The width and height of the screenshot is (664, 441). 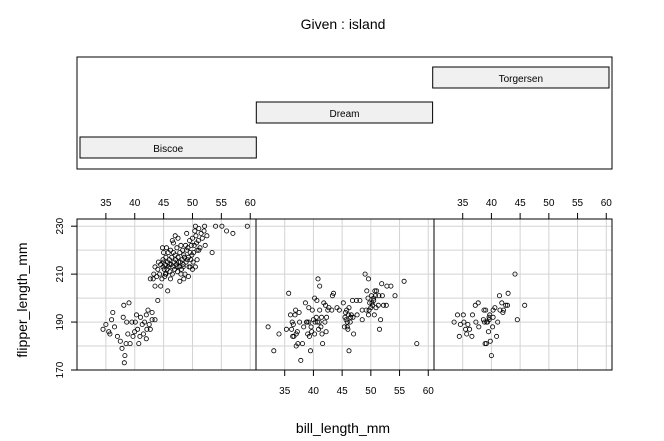 What do you see at coordinates (314, 391) in the screenshot?
I see `x-tick-label: 40` at bounding box center [314, 391].